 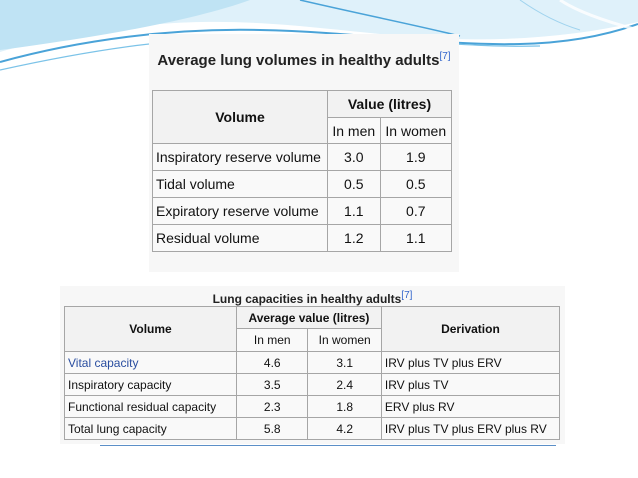 What do you see at coordinates (150, 428) in the screenshot?
I see `row-name: Total lung capacity` at bounding box center [150, 428].